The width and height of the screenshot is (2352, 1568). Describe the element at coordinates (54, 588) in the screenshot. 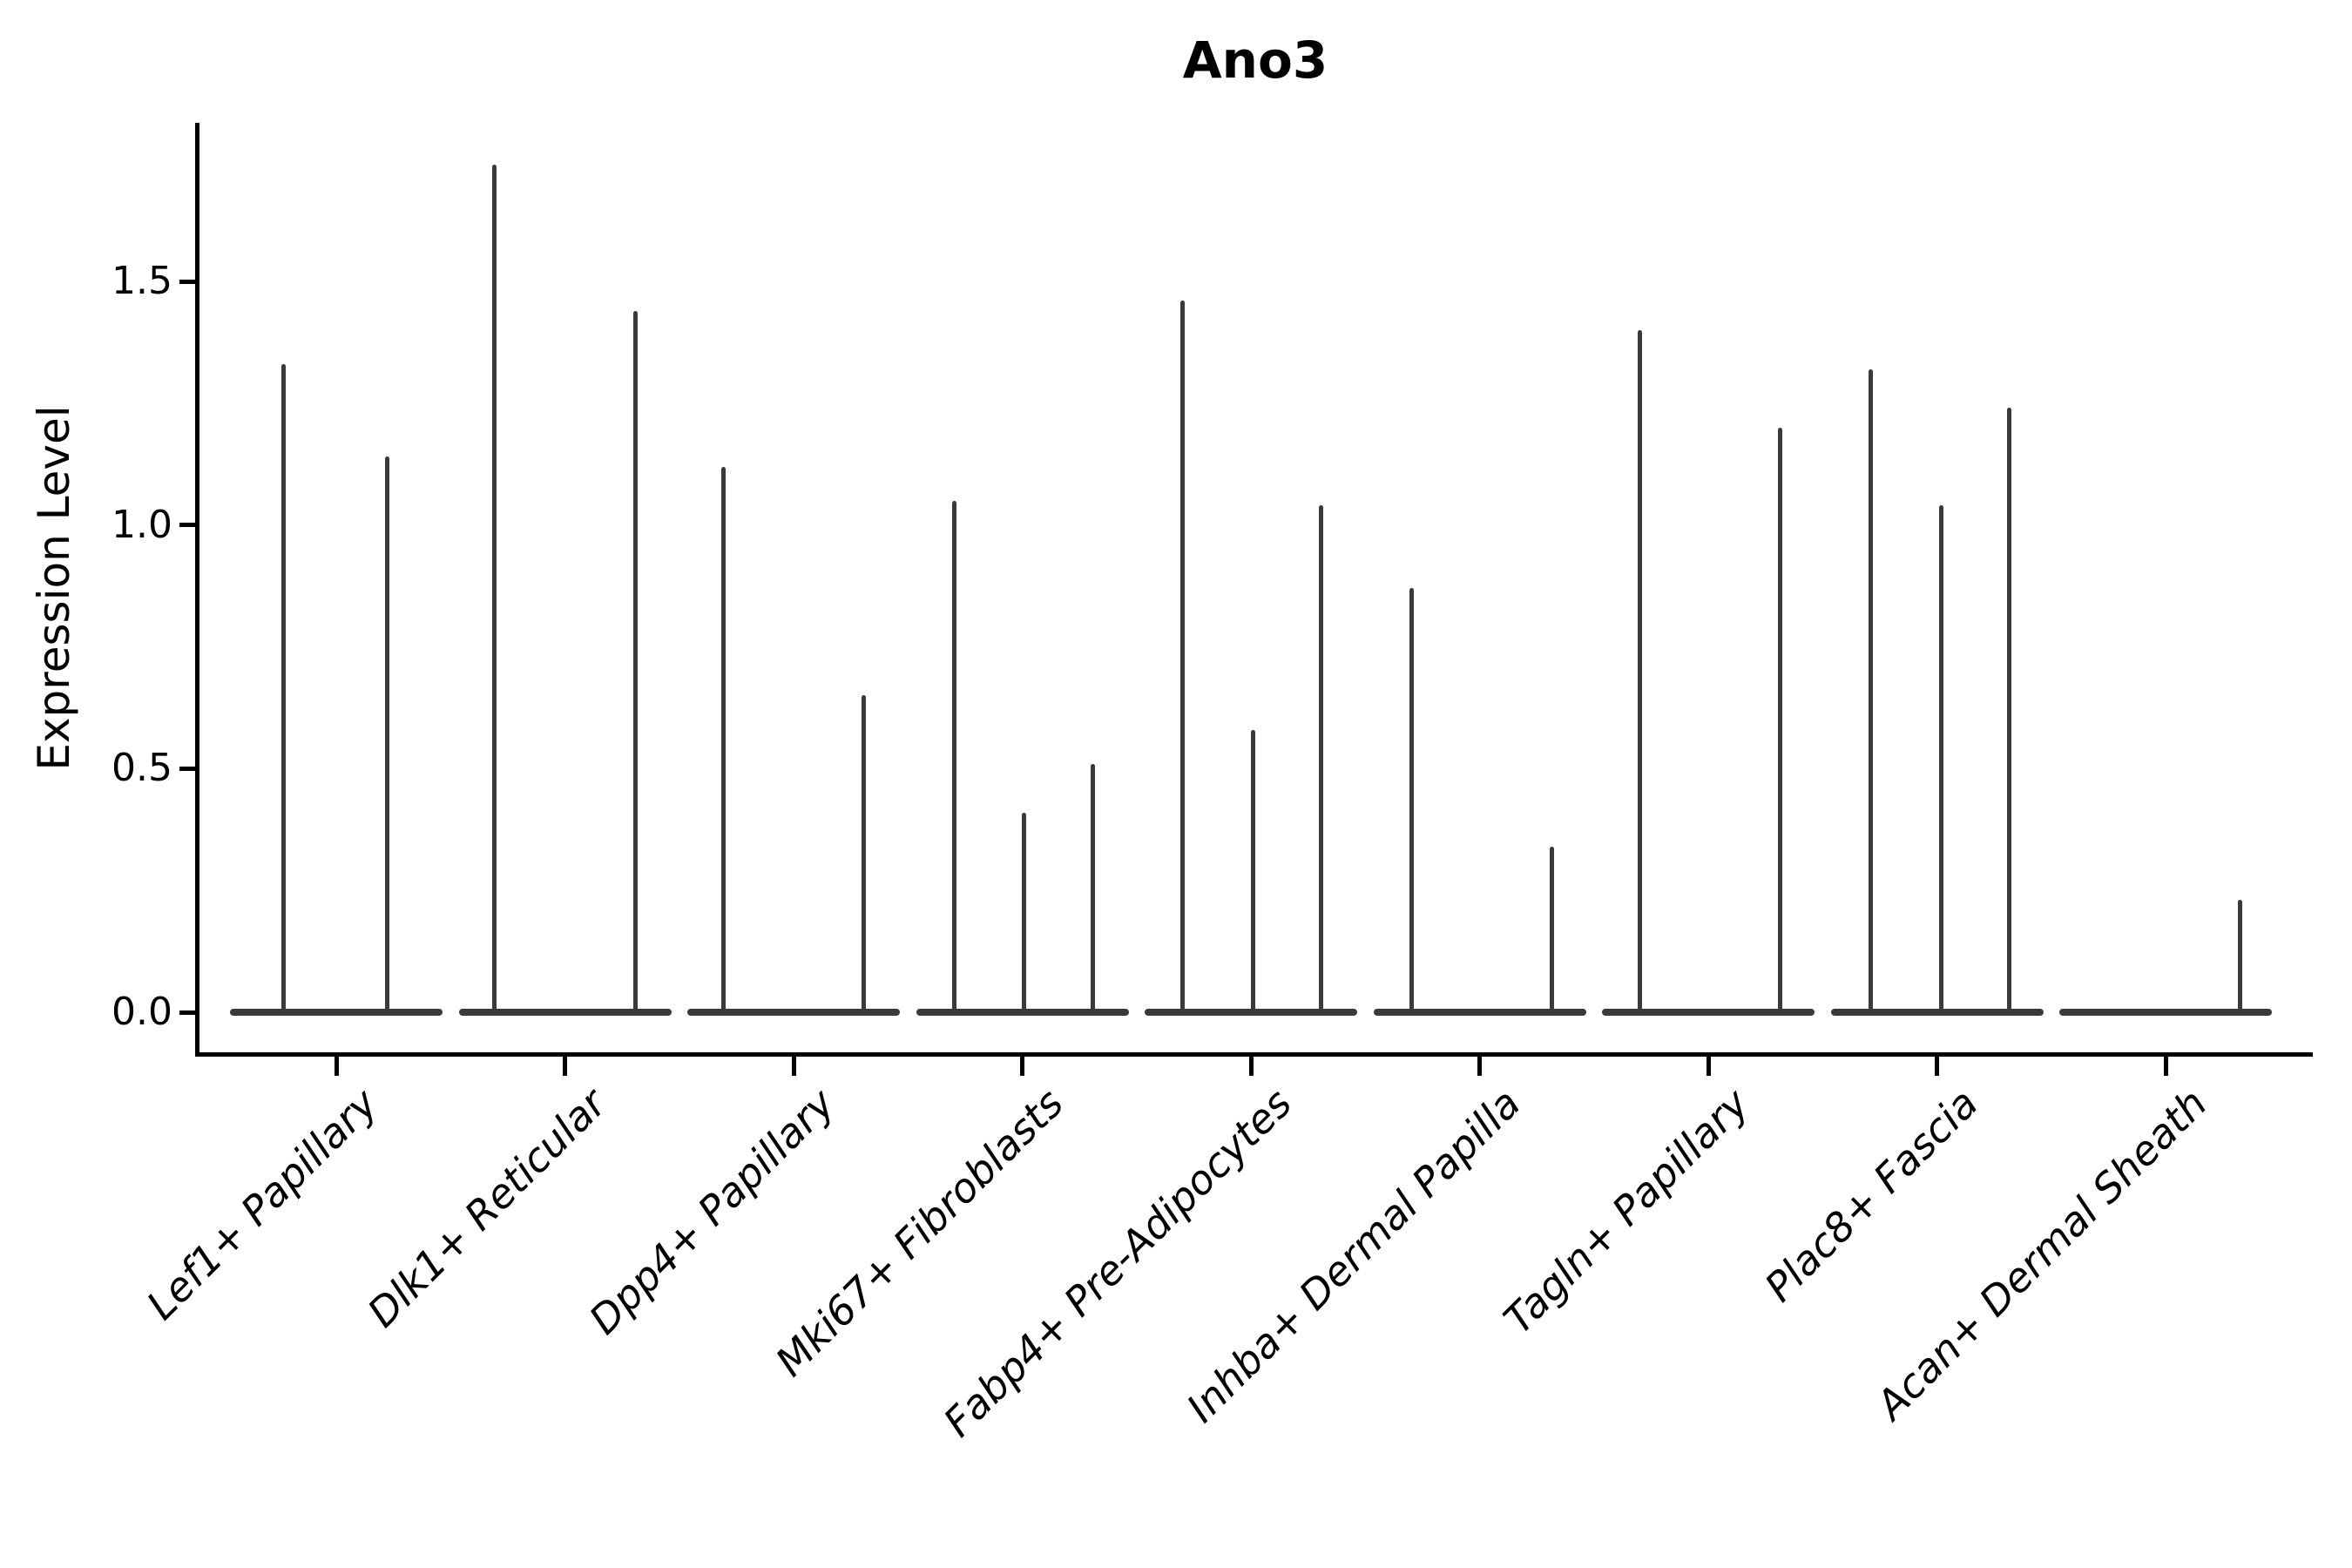

I see `y-axis-label: Expression Level` at that location.